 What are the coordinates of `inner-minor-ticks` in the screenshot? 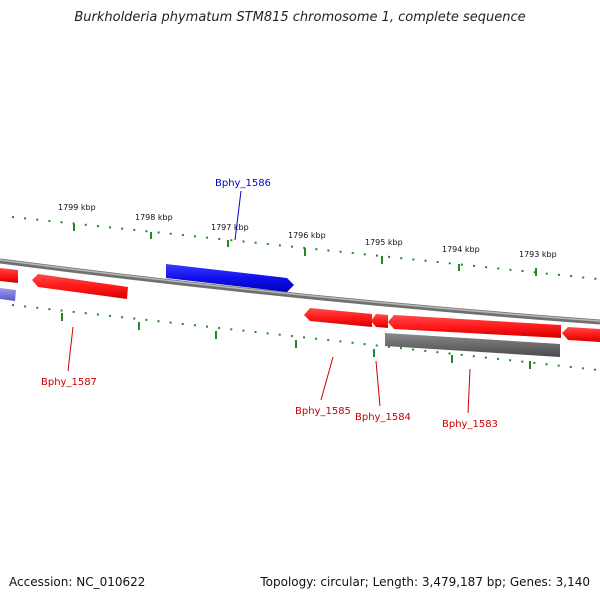 It's located at (305, 337).